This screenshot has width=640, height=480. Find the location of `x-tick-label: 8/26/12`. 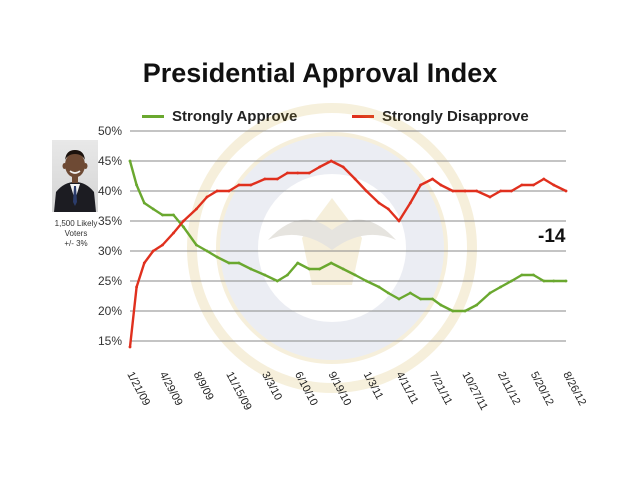

x-tick-label: 8/26/12 is located at coordinates (574, 389).